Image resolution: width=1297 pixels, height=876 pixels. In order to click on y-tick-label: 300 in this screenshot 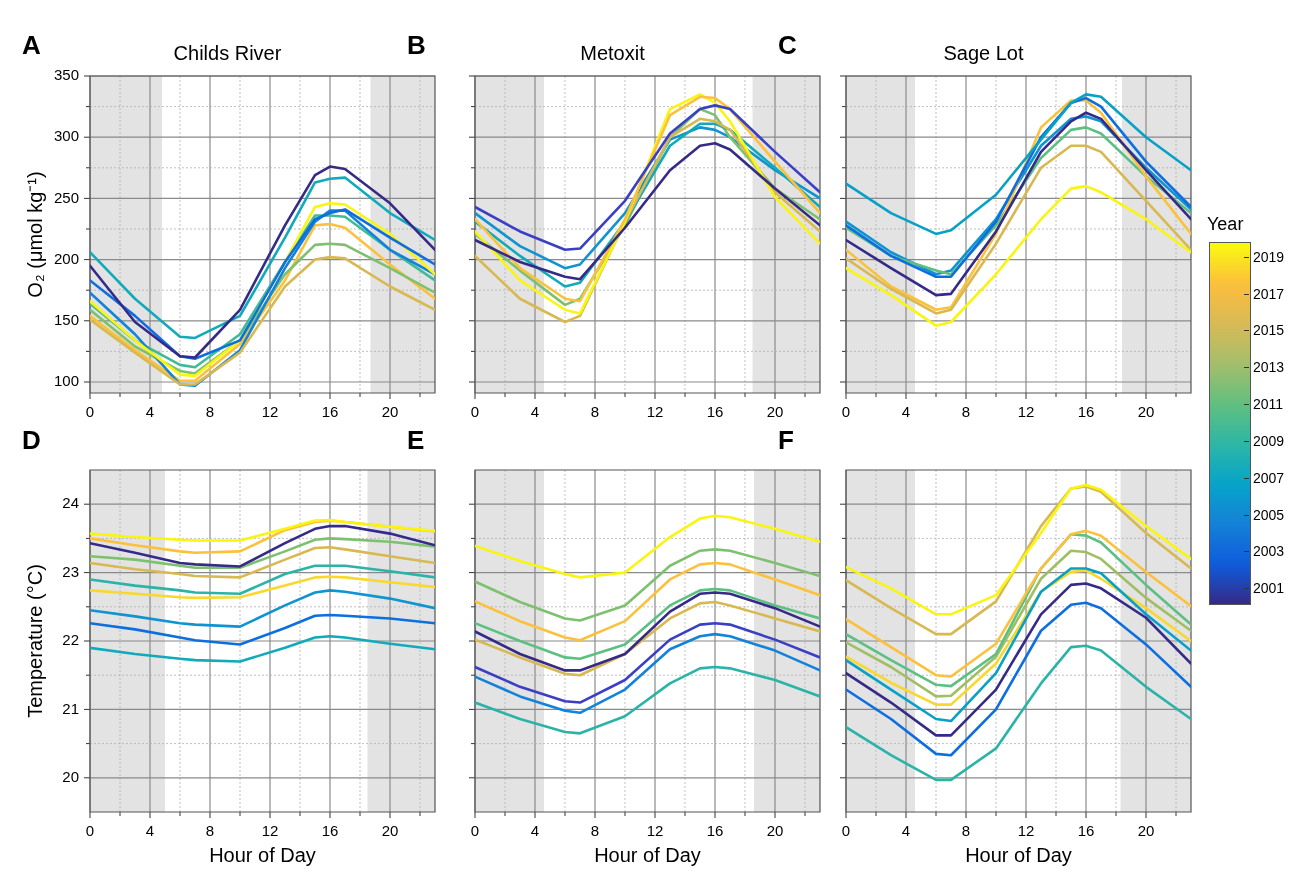, I will do `click(66, 136)`.